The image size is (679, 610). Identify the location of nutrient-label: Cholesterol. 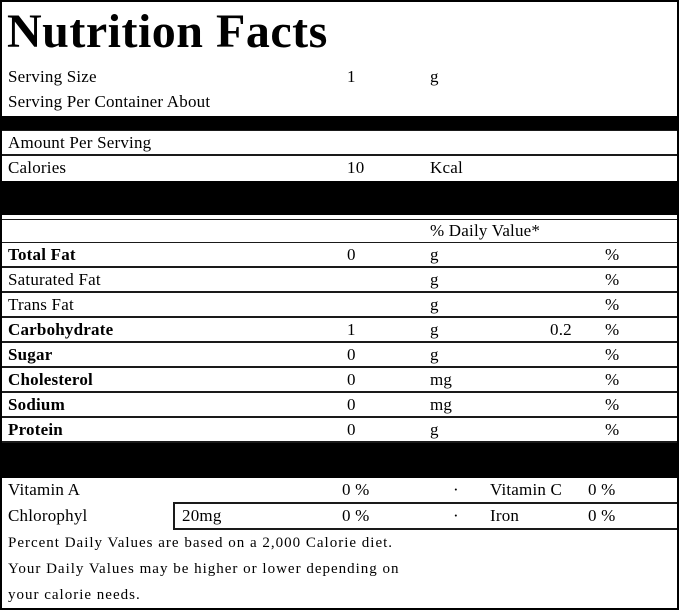
(50, 379).